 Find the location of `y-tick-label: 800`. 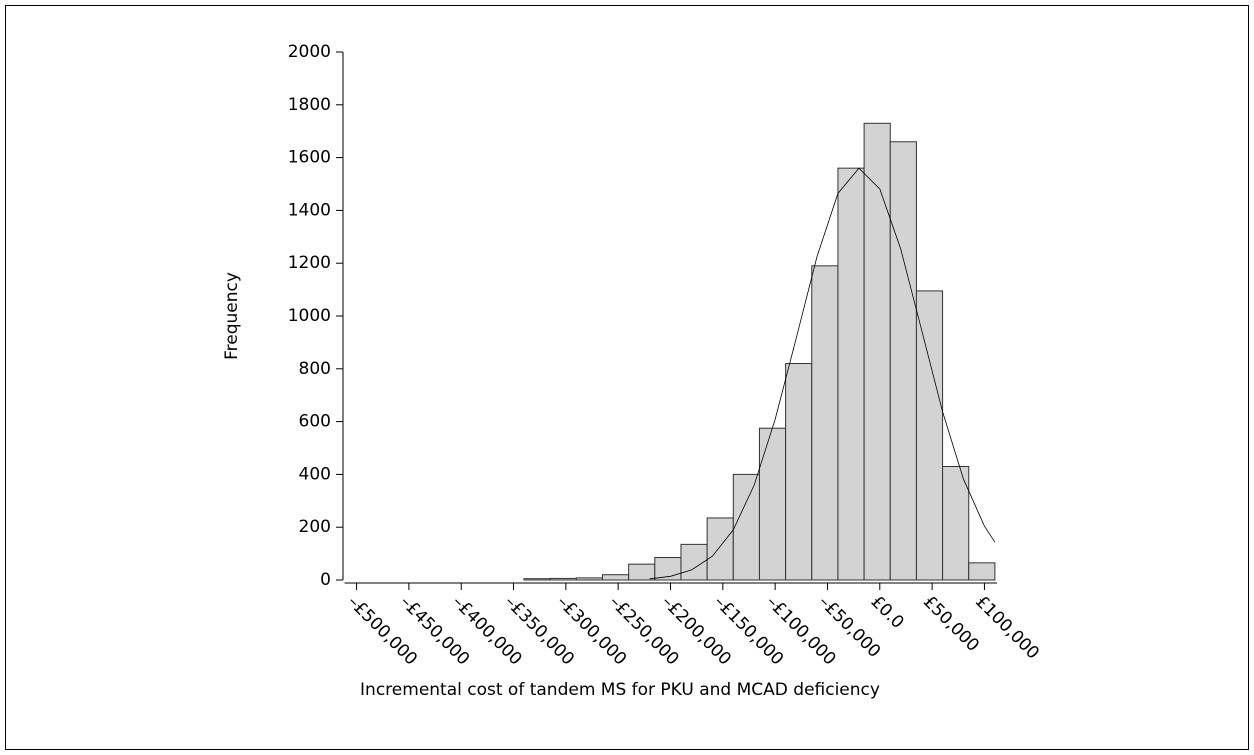

y-tick-label: 800 is located at coordinates (315, 369).